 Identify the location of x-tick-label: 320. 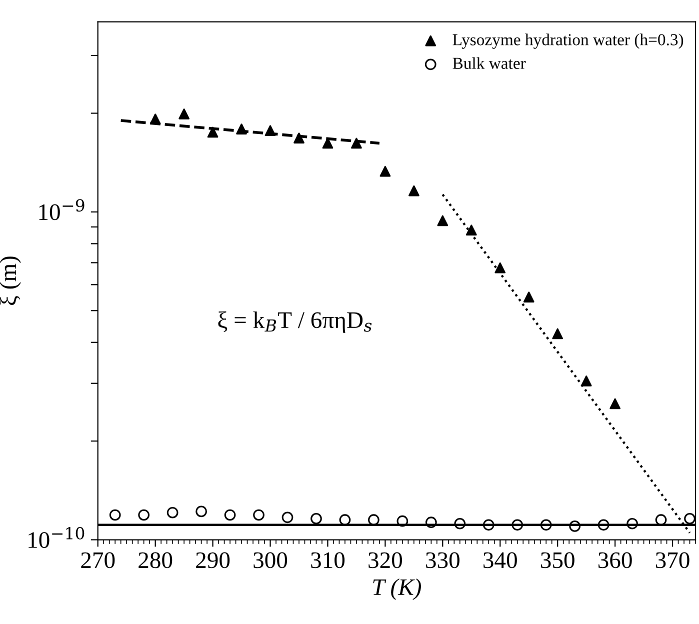
(385, 560).